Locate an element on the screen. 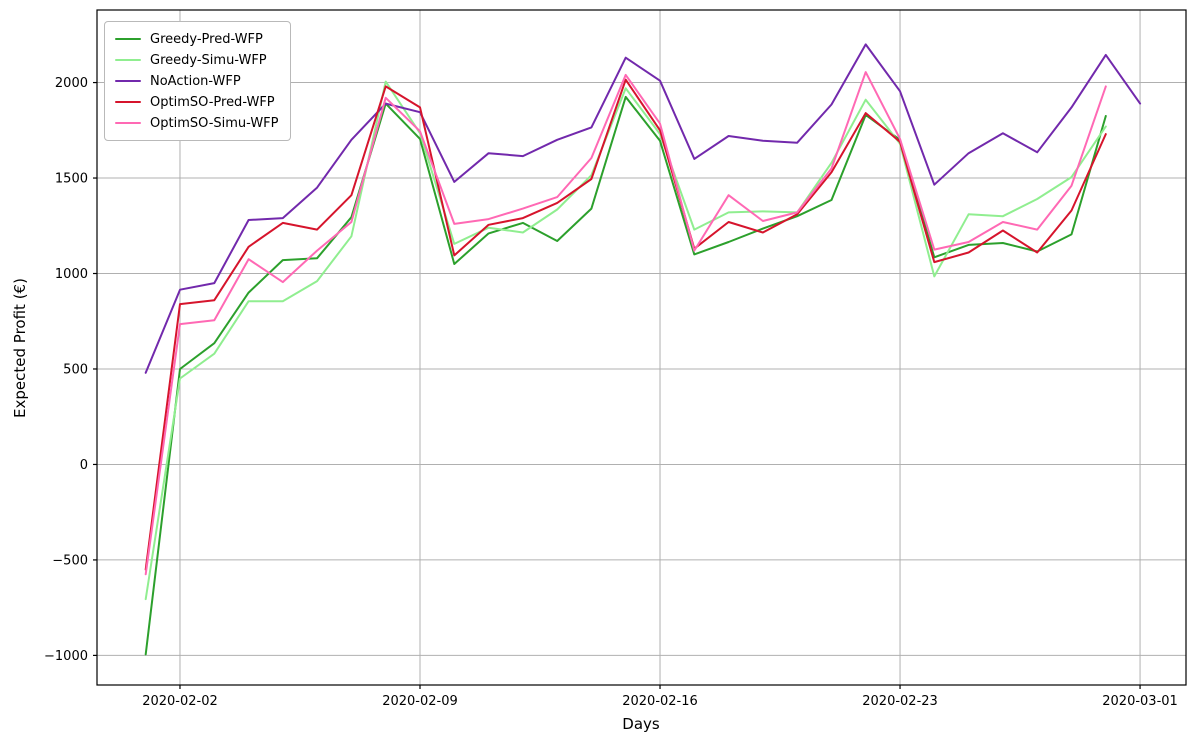 The height and width of the screenshot is (750, 1200). y-tick-label: 1500 is located at coordinates (71, 179).